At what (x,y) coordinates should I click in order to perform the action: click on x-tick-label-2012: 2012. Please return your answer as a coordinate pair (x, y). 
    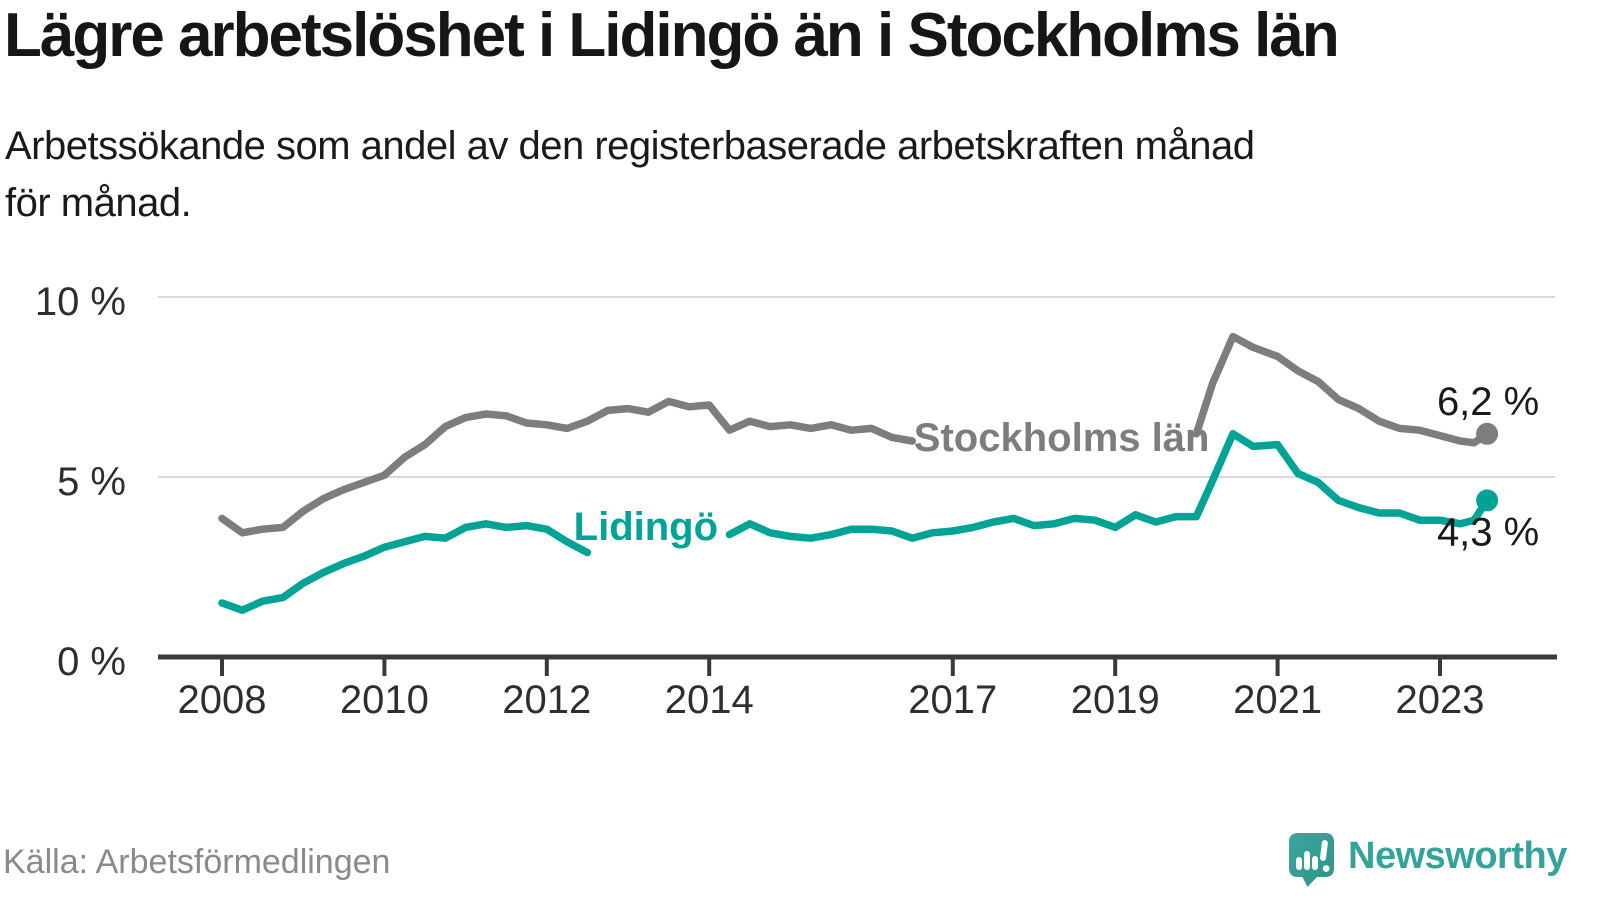
    Looking at the image, I should click on (546, 700).